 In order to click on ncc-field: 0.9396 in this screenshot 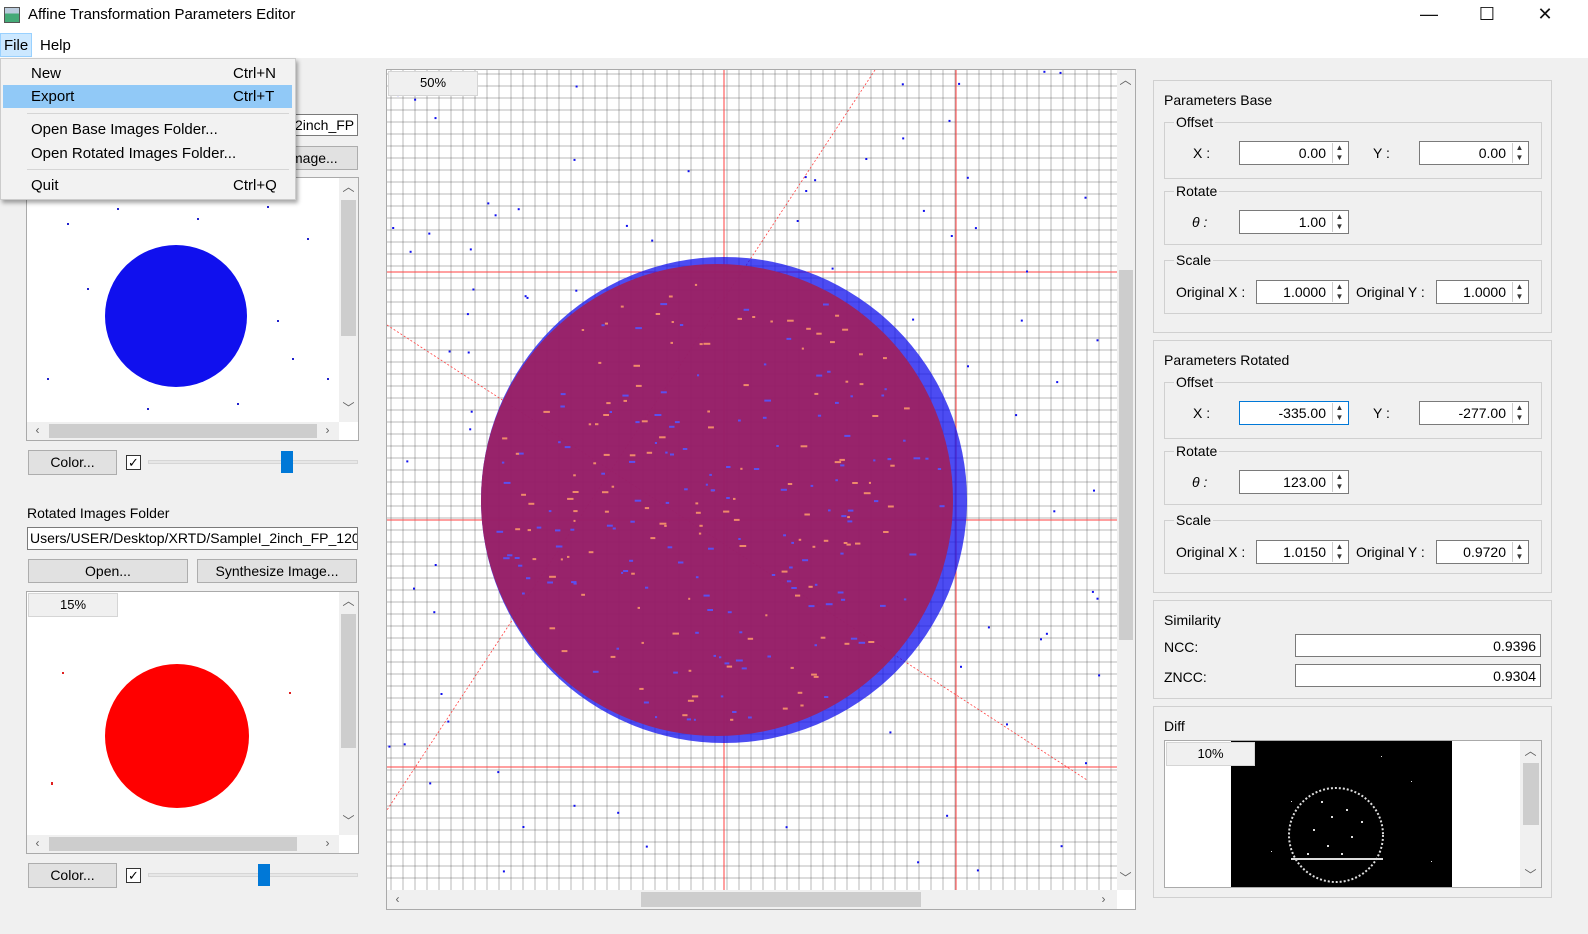, I will do `click(1418, 645)`.